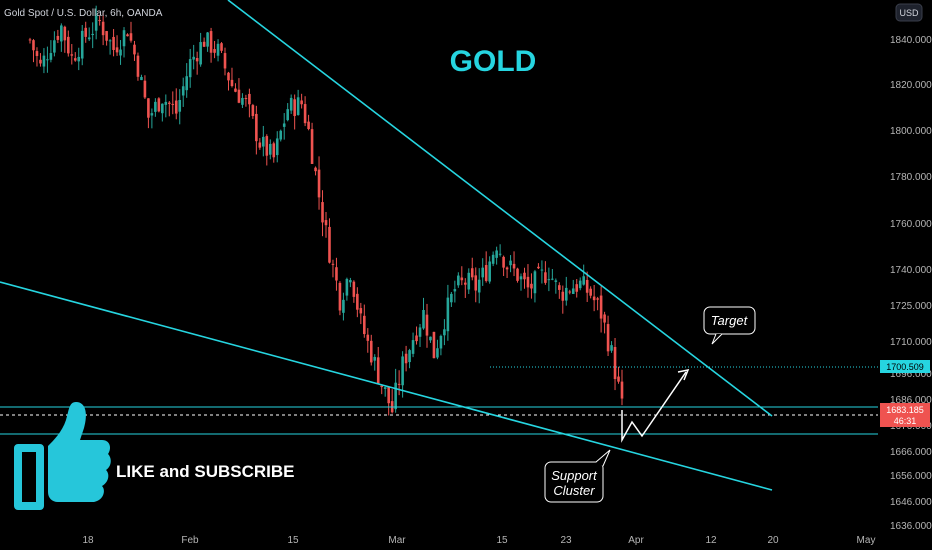  Describe the element at coordinates (911, 270) in the screenshot. I see `price-tick-label: 1740.000` at that location.